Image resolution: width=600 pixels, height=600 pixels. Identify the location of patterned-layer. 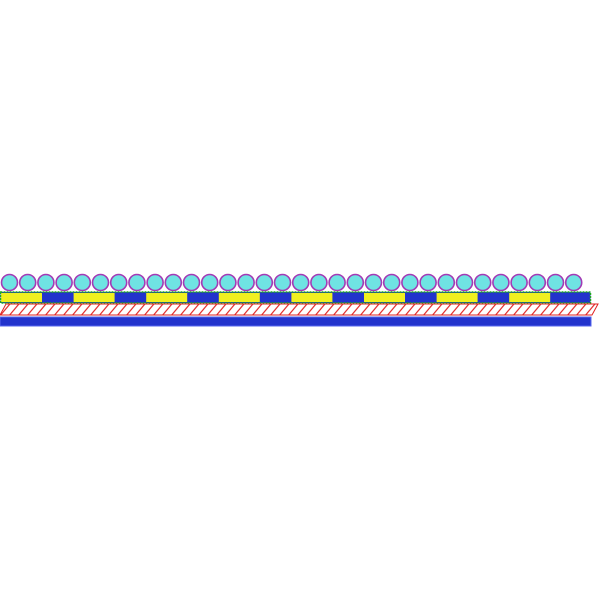
(296, 297).